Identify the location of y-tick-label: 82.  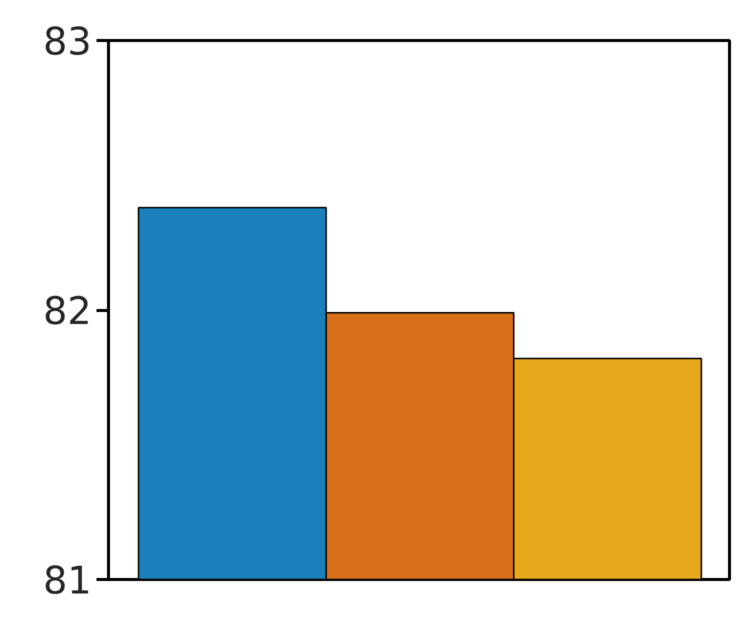
(67, 311).